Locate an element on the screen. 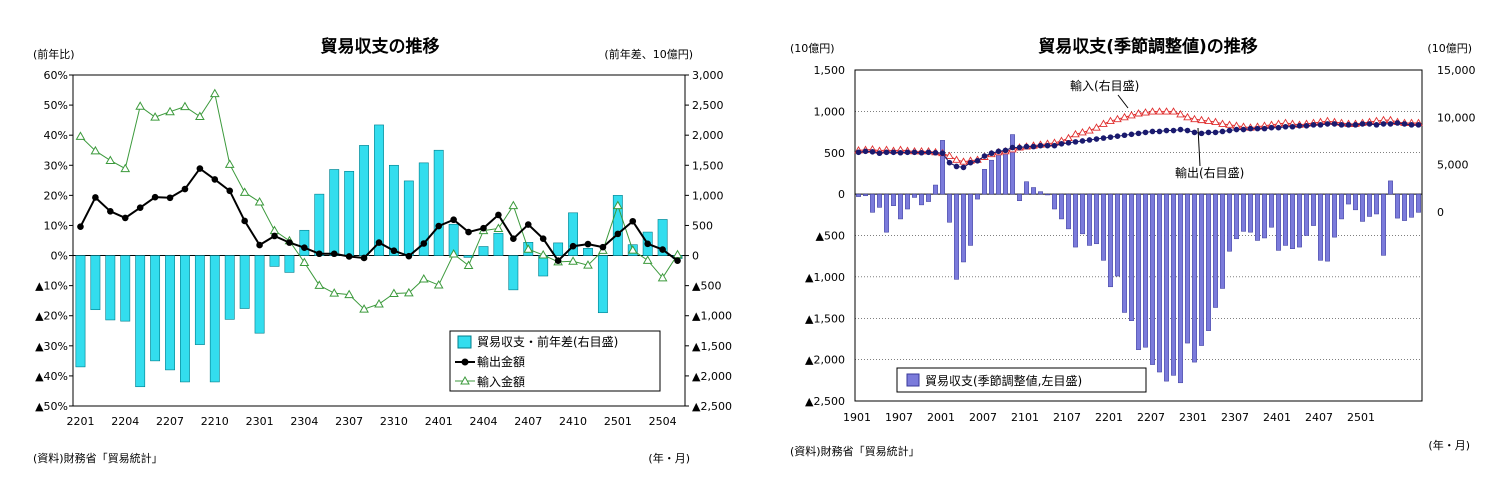  chart2-right-unit: (10億円) is located at coordinates (1449, 48).